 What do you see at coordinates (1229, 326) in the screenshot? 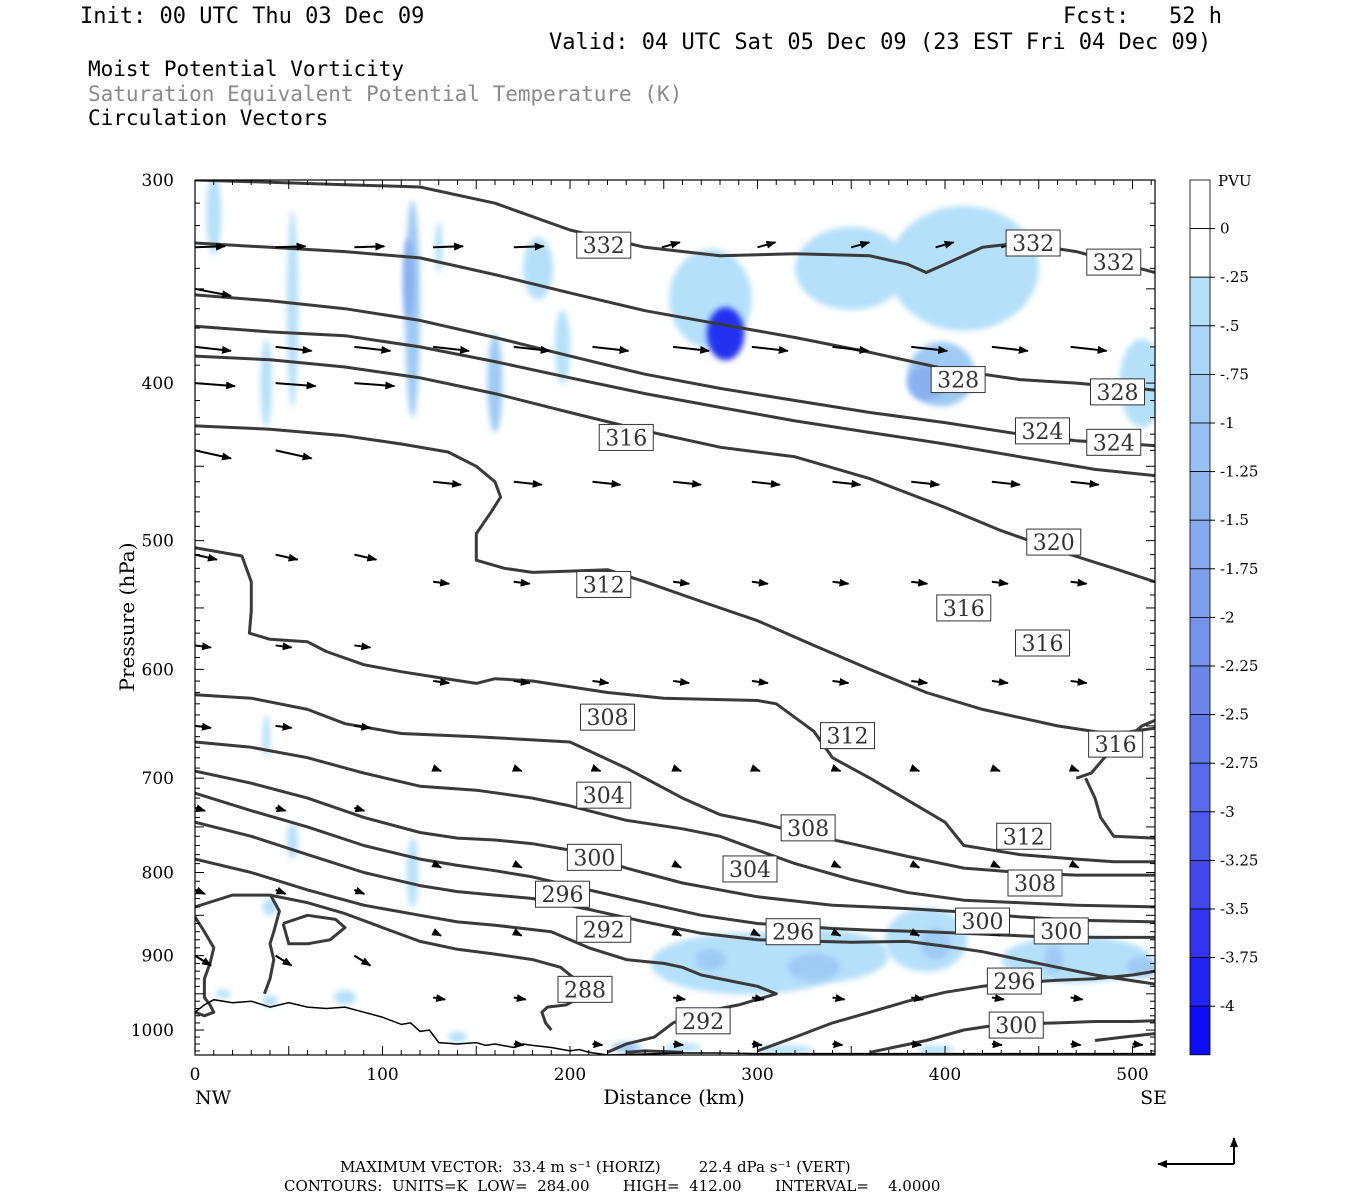
I see `colorbar-tick-label: -.5` at bounding box center [1229, 326].